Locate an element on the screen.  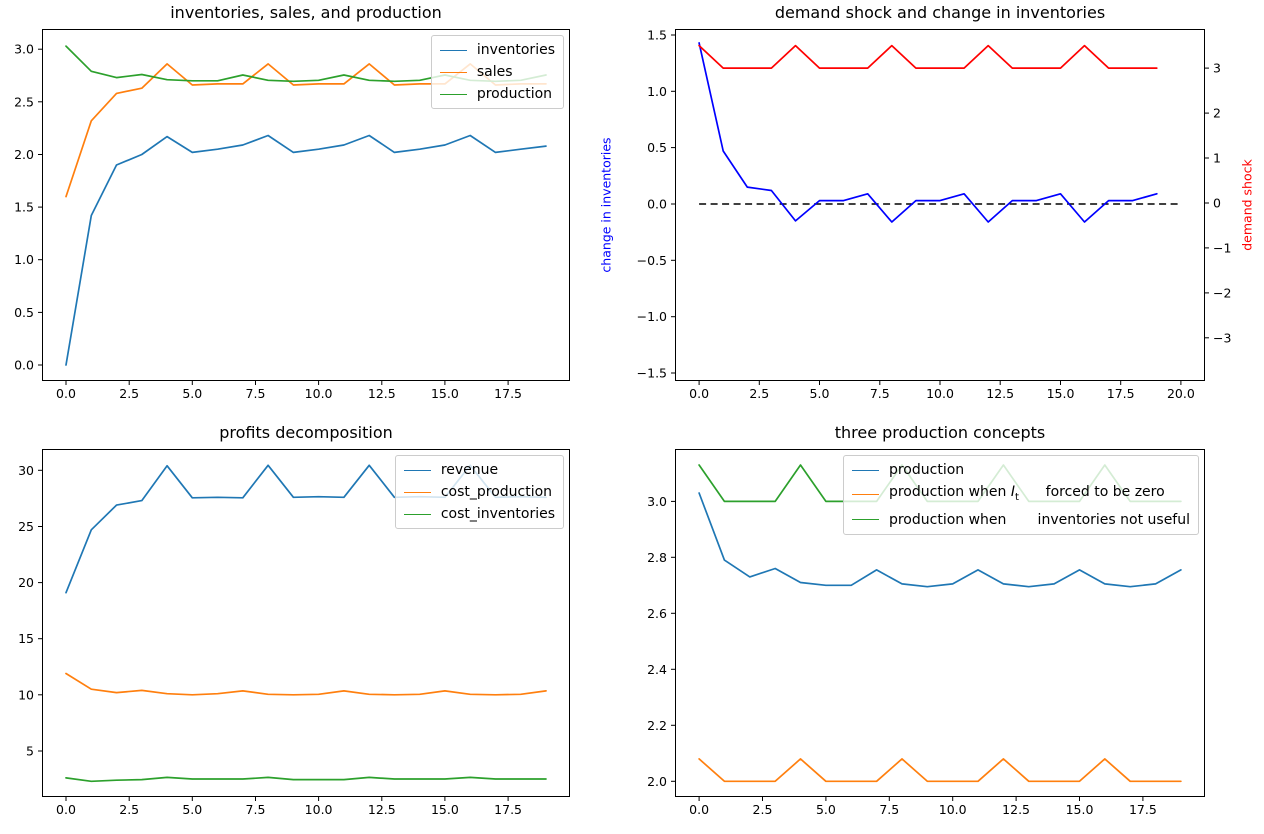
legend-label: production when inventories not useful is located at coordinates (1039, 519).